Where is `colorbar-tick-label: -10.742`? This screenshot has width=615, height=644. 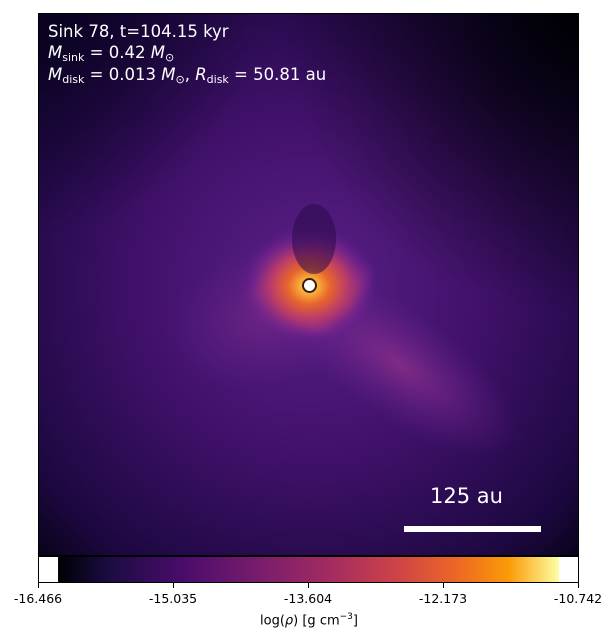
colorbar-tick-label: -10.742 is located at coordinates (578, 598).